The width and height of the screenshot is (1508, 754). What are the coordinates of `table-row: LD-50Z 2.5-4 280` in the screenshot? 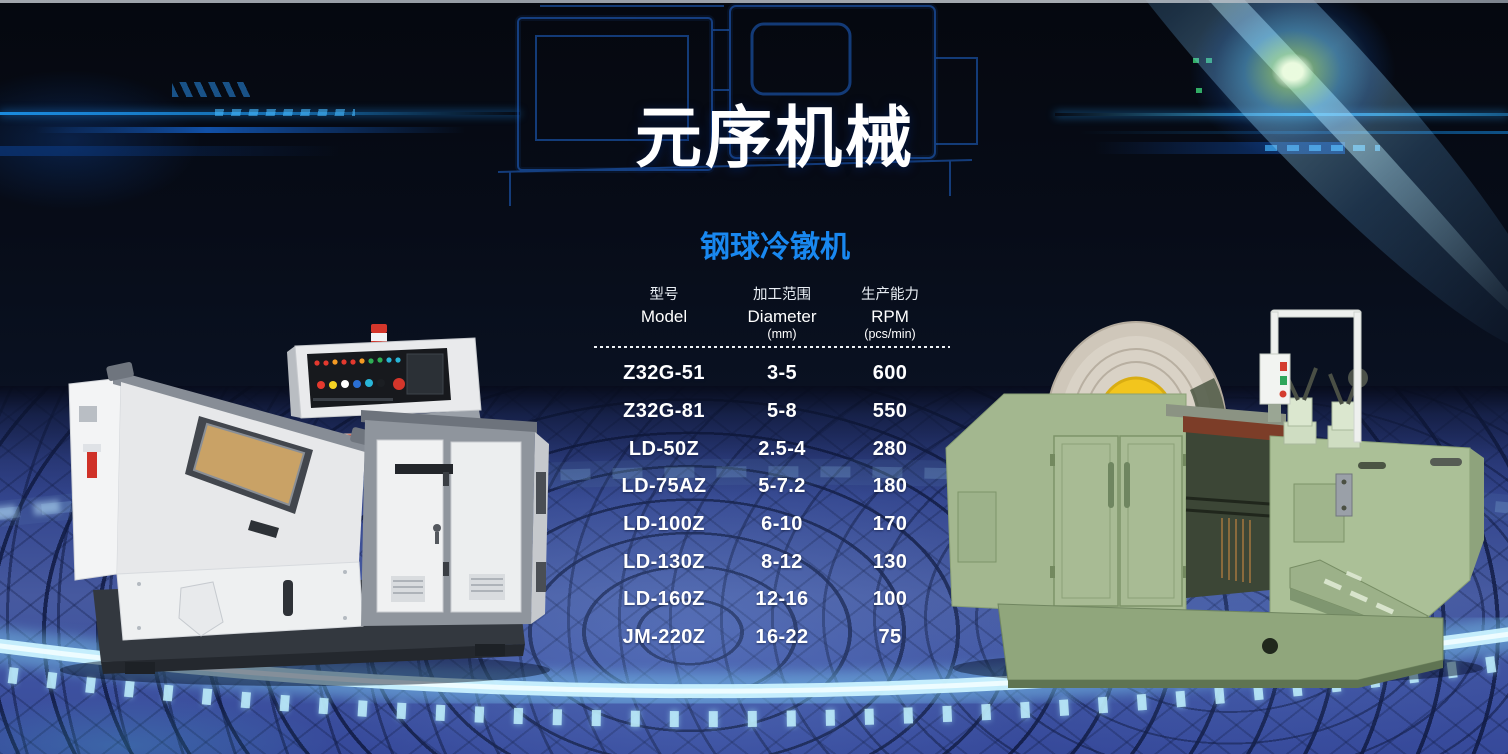 It's located at (768, 448).